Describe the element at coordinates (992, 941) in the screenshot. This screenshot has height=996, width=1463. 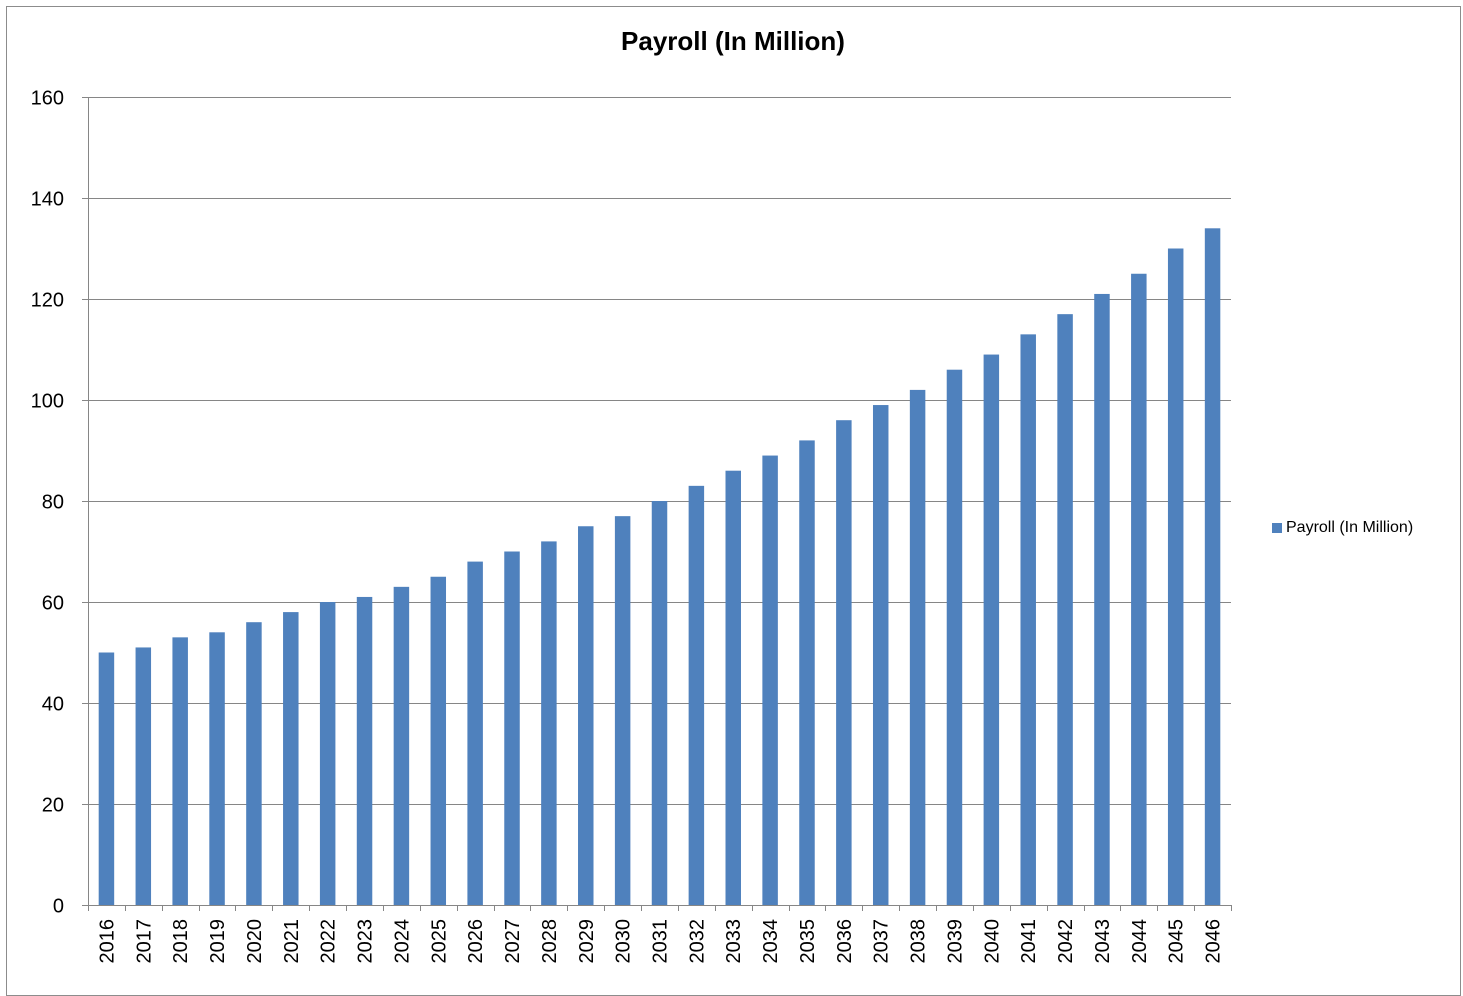
I see `x-tick-label: 2040` at that location.